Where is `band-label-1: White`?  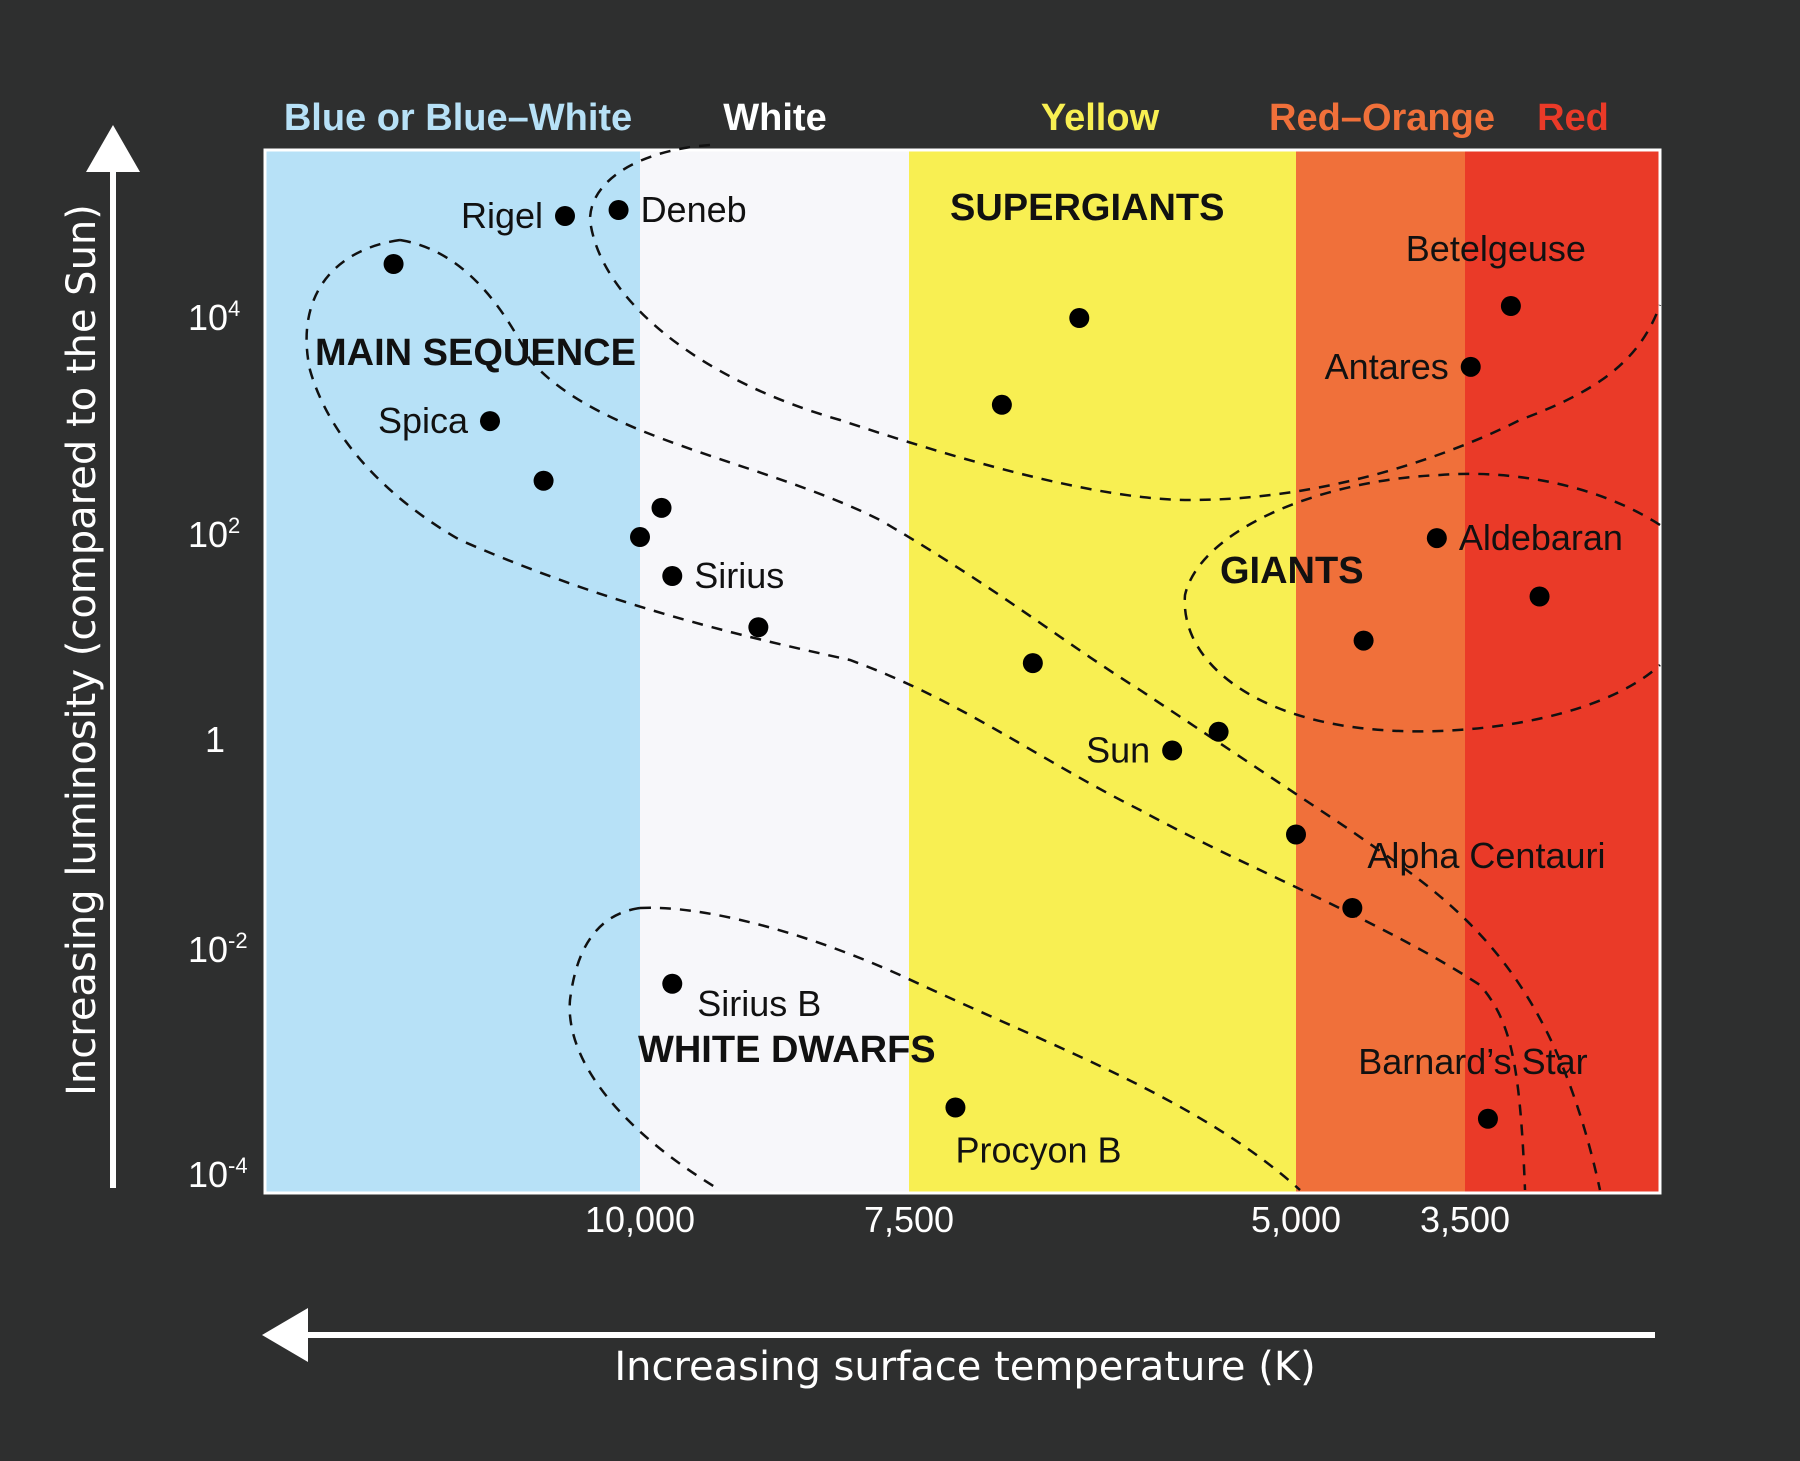
band-label-1: White is located at coordinates (774, 118).